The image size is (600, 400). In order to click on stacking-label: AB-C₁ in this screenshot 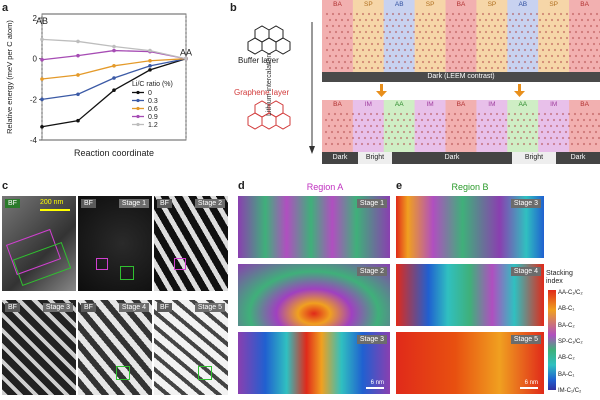, I will do `click(566, 309)`.